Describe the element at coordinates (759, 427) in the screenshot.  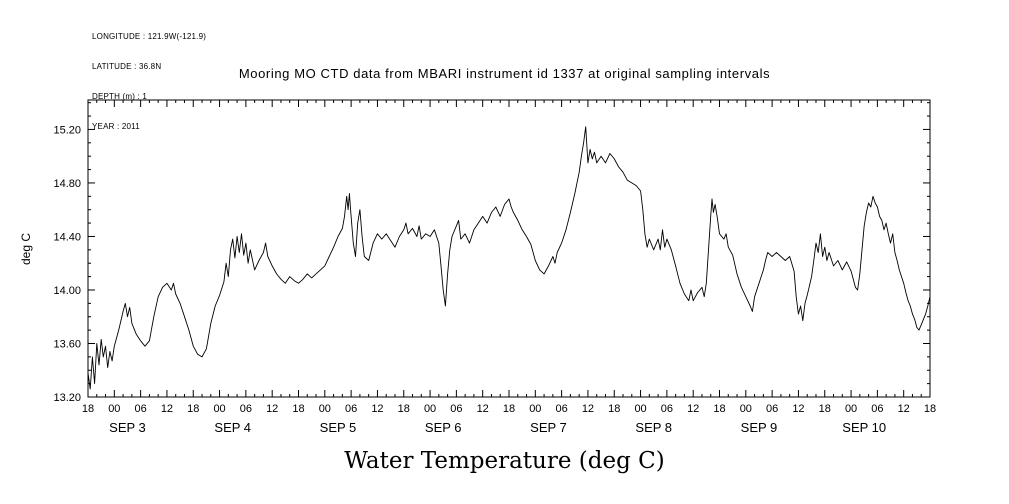
I see `x-date-label: SEP 9` at that location.